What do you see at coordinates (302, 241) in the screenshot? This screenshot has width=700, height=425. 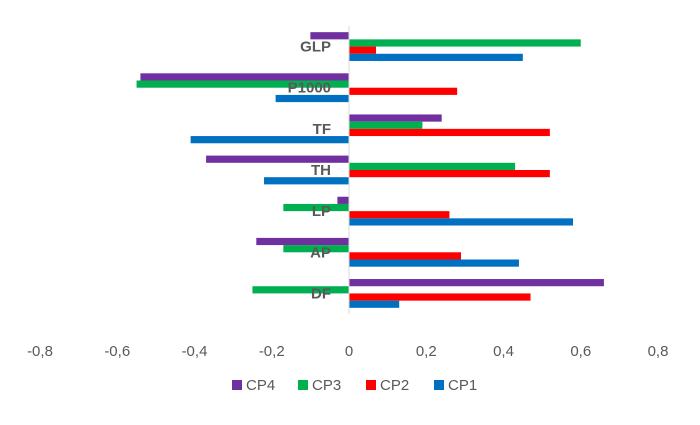 I see `bar-cp4-ap` at bounding box center [302, 241].